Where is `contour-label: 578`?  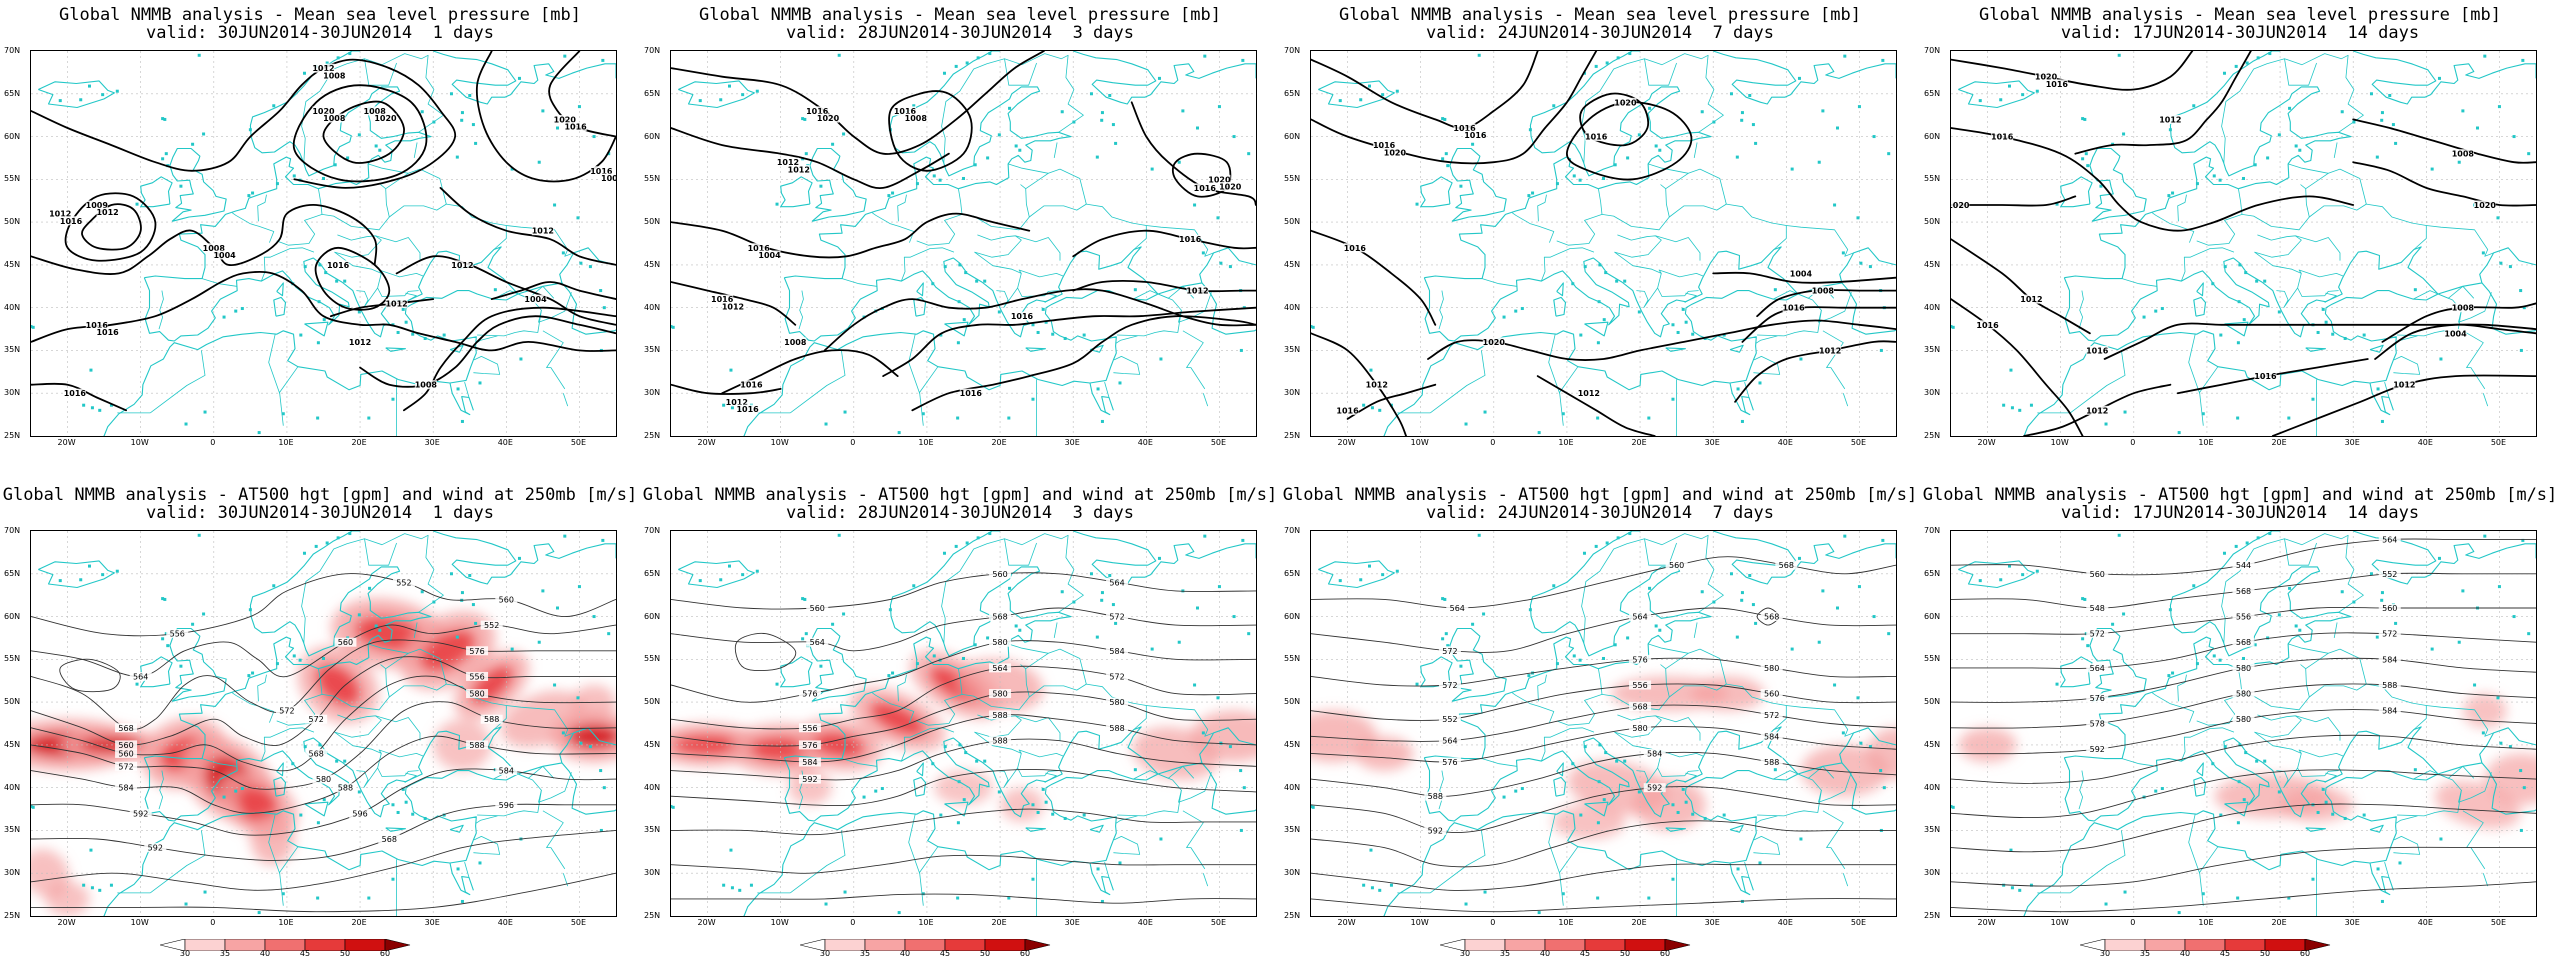 contour-label: 578 is located at coordinates (2097, 724).